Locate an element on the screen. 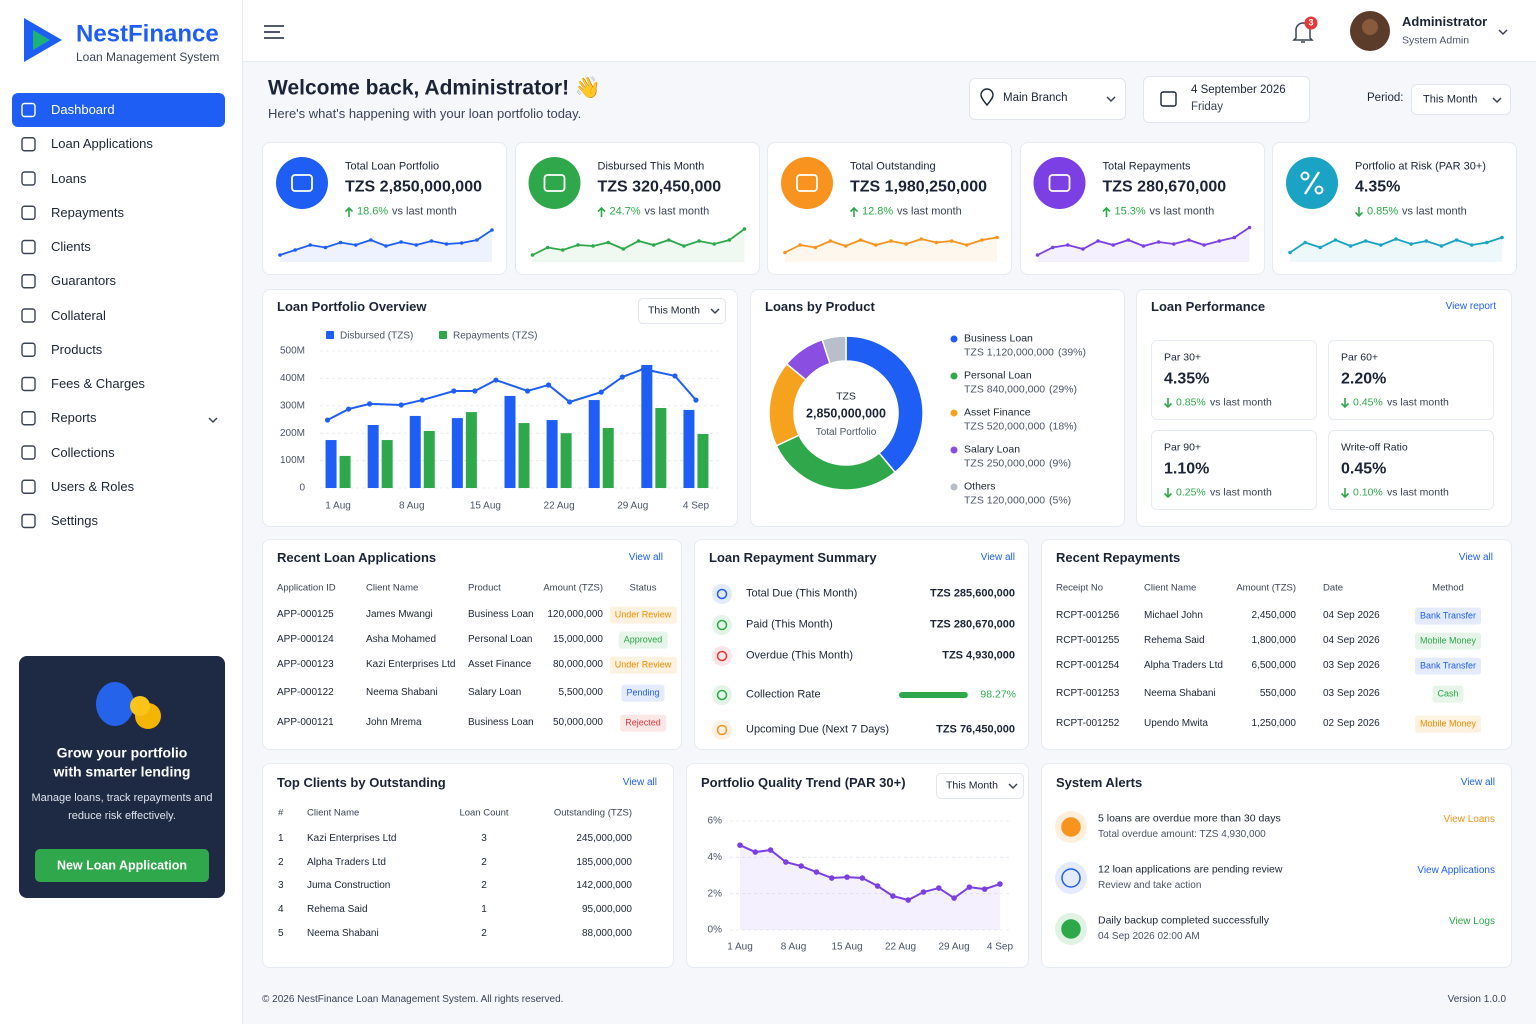 Image resolution: width=1536 pixels, height=1024 pixels. nav-item: Collateral is located at coordinates (78, 315).